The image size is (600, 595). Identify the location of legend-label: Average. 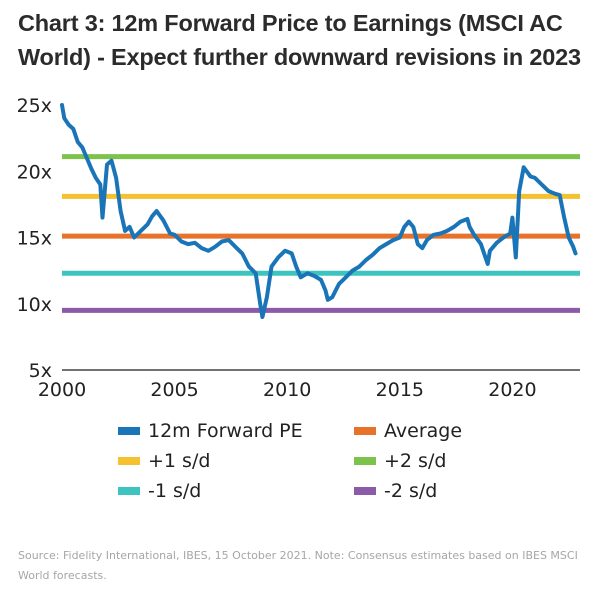
(423, 431).